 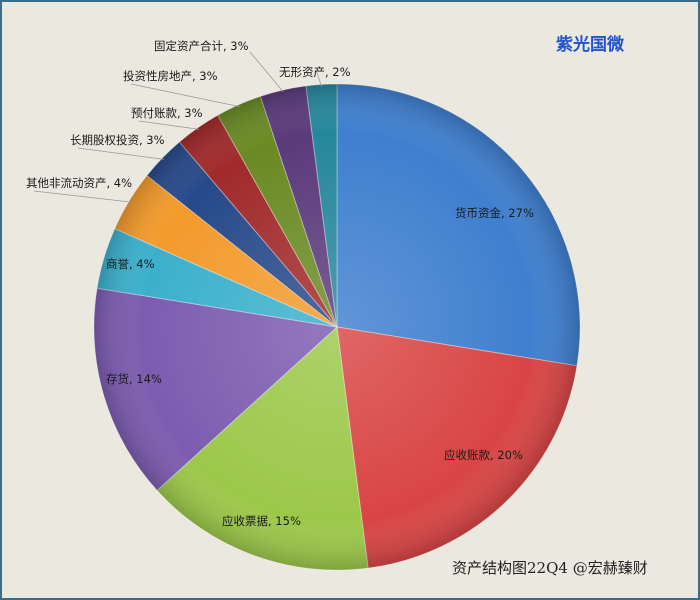 I want to click on slice-label: 存货, 14%, so click(x=134, y=379).